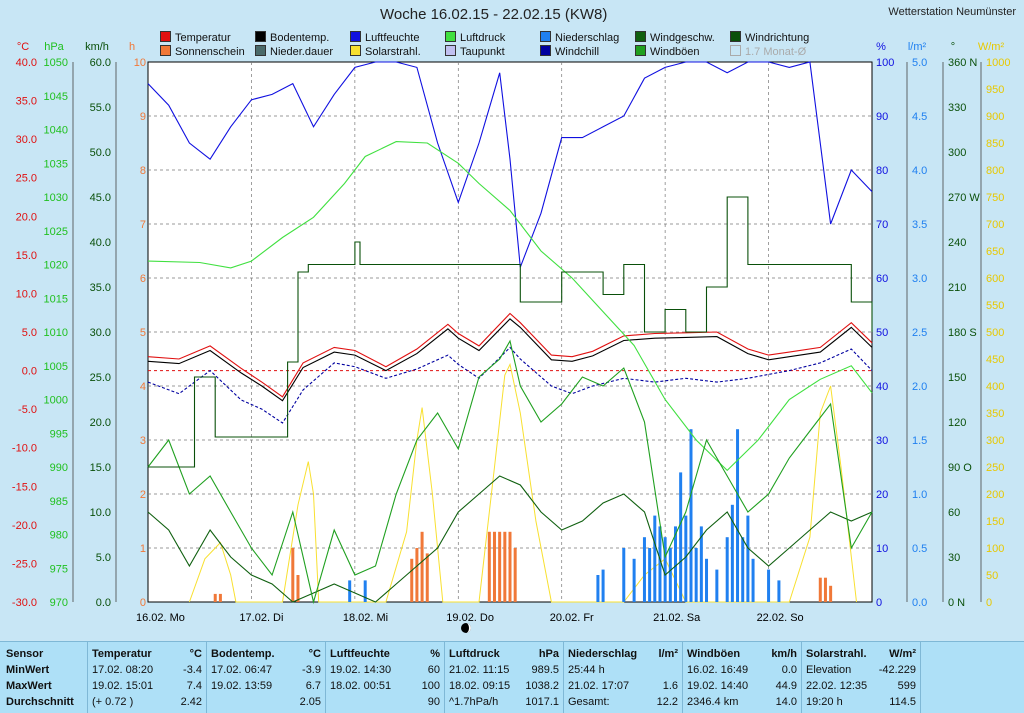 This screenshot has width=1024, height=713. What do you see at coordinates (586, 670) in the screenshot?
I see `stats-cell-label: 25:44 h` at bounding box center [586, 670].